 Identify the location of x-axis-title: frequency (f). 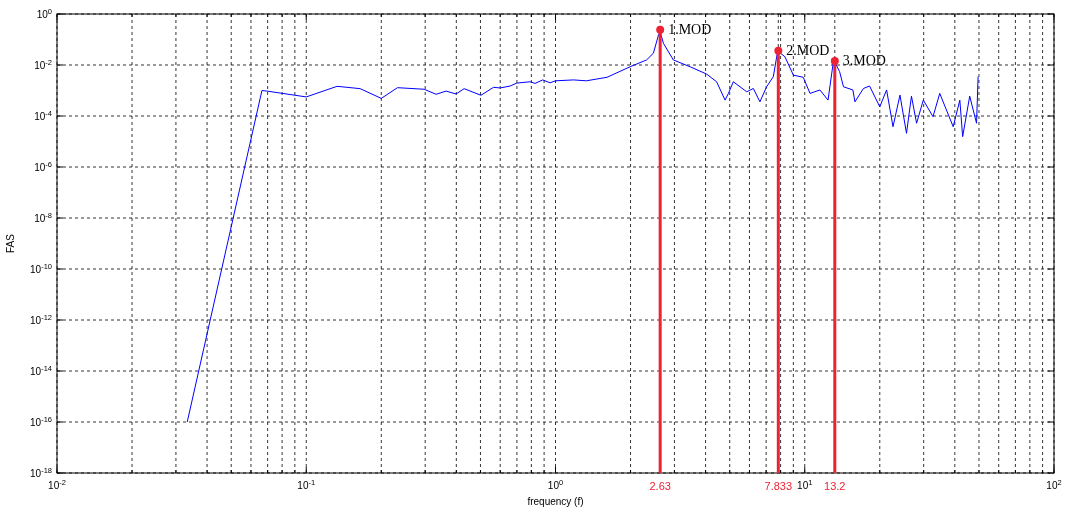
(555, 501).